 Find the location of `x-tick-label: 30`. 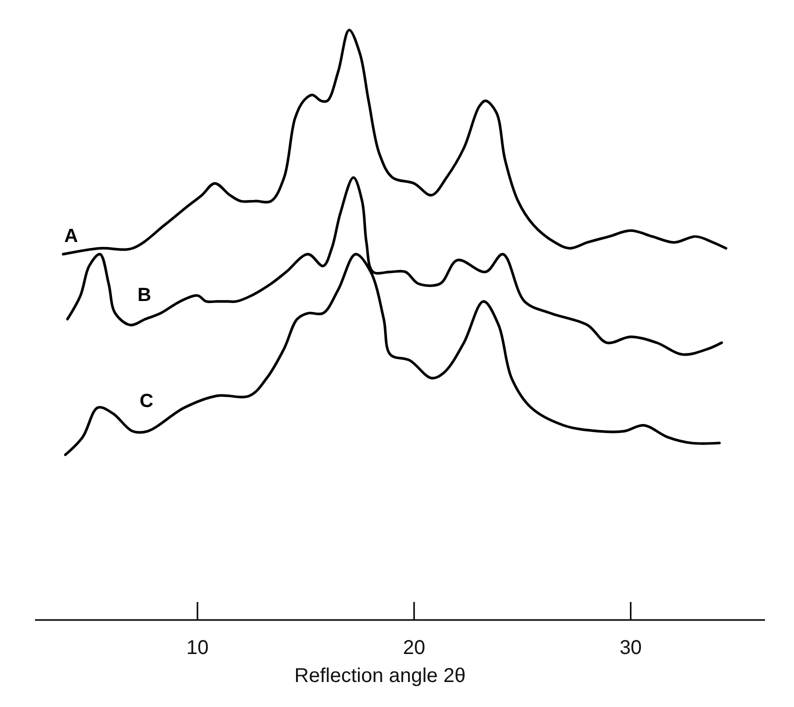

x-tick-label: 30 is located at coordinates (631, 648).